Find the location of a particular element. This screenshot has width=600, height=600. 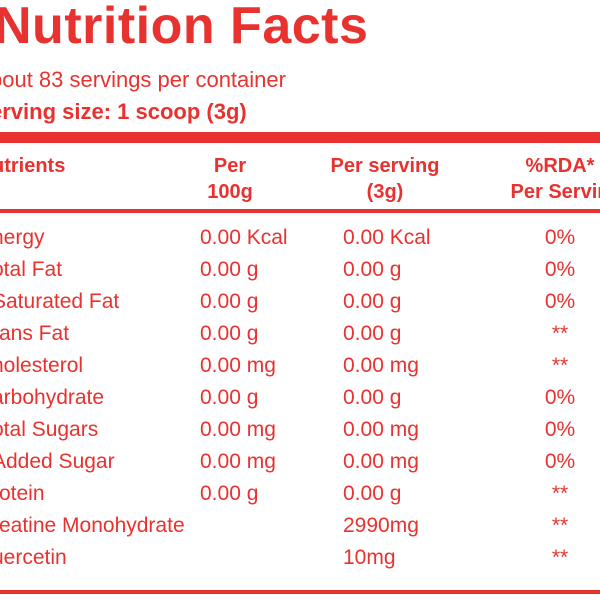

bottom-divider is located at coordinates (300, 592).